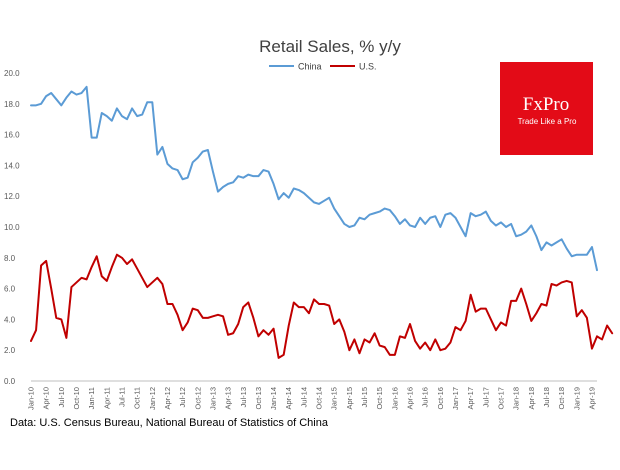 The width and height of the screenshot is (620, 470). What do you see at coordinates (364, 397) in the screenshot?
I see `x-tick-label: Jul-15` at bounding box center [364, 397].